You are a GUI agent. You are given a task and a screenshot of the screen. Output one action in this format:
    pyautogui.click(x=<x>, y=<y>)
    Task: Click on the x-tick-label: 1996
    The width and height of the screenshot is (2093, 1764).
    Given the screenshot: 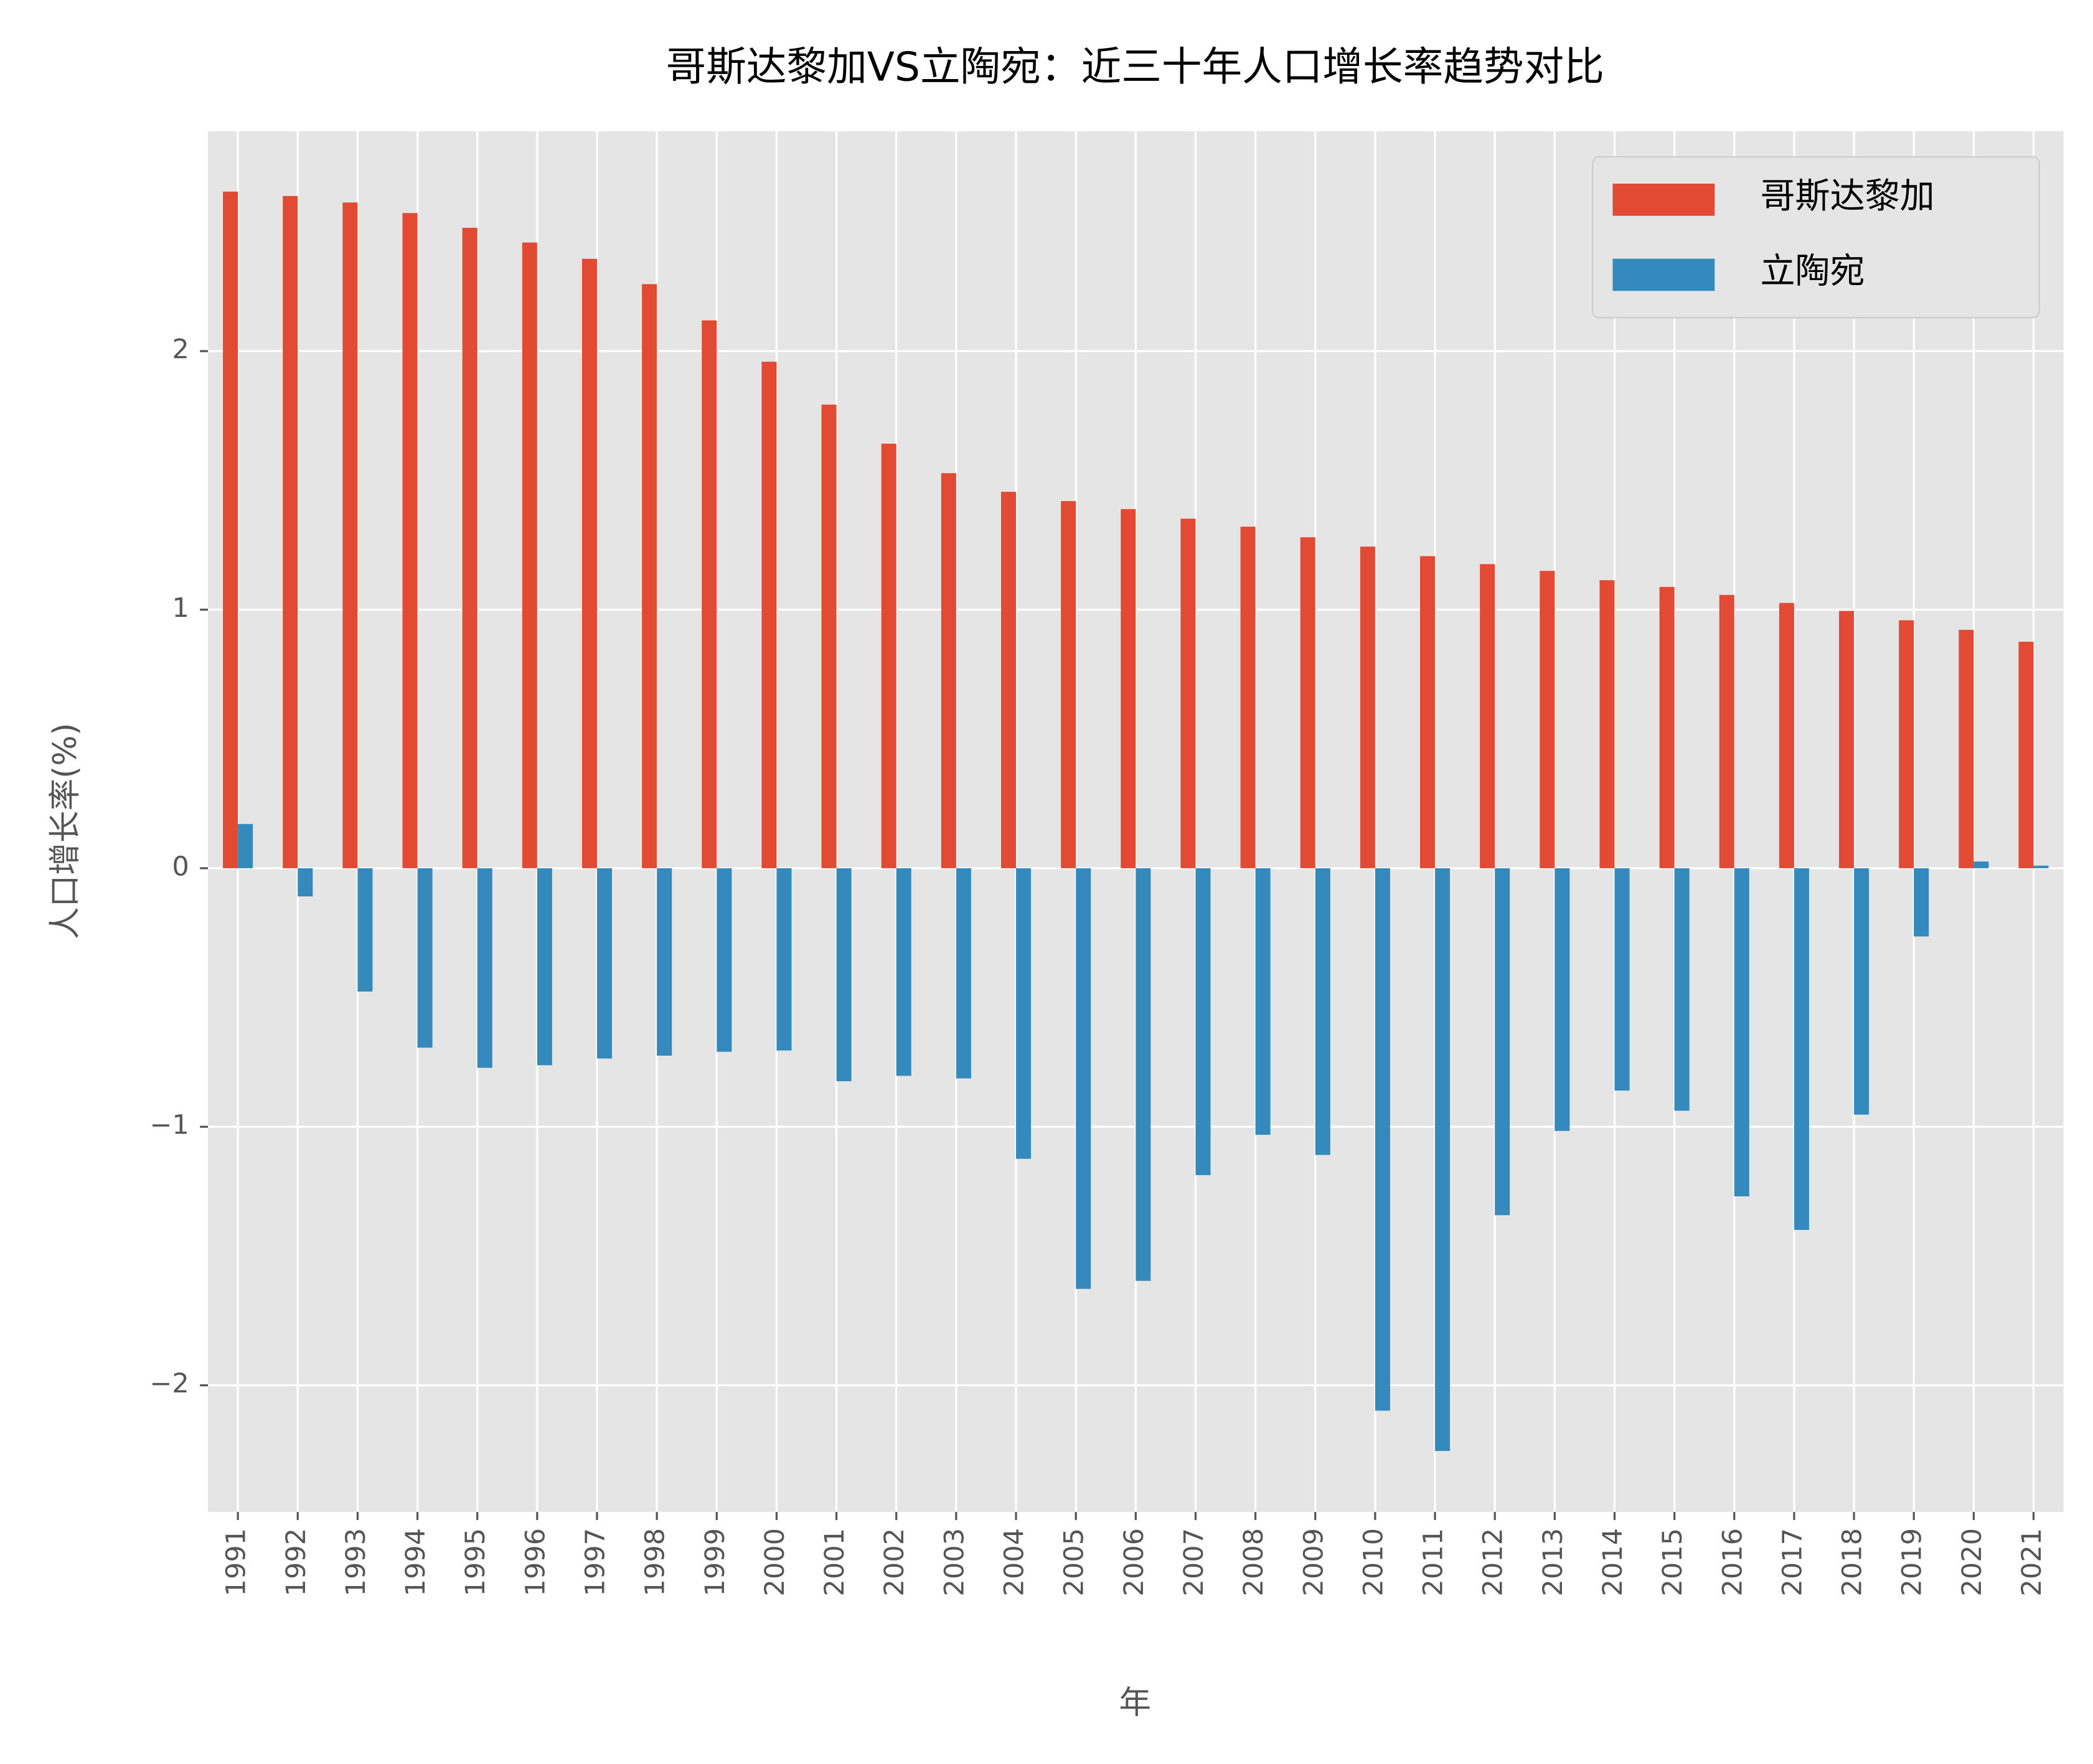 What is the action you would take?
    pyautogui.click(x=535, y=1562)
    